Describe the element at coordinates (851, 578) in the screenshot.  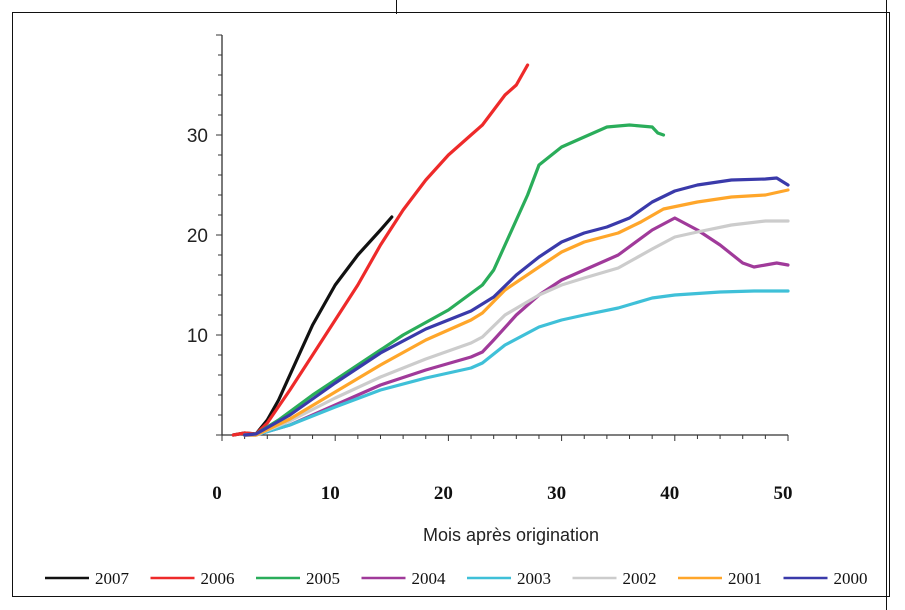
I see `legend-label-2000: 2000` at that location.